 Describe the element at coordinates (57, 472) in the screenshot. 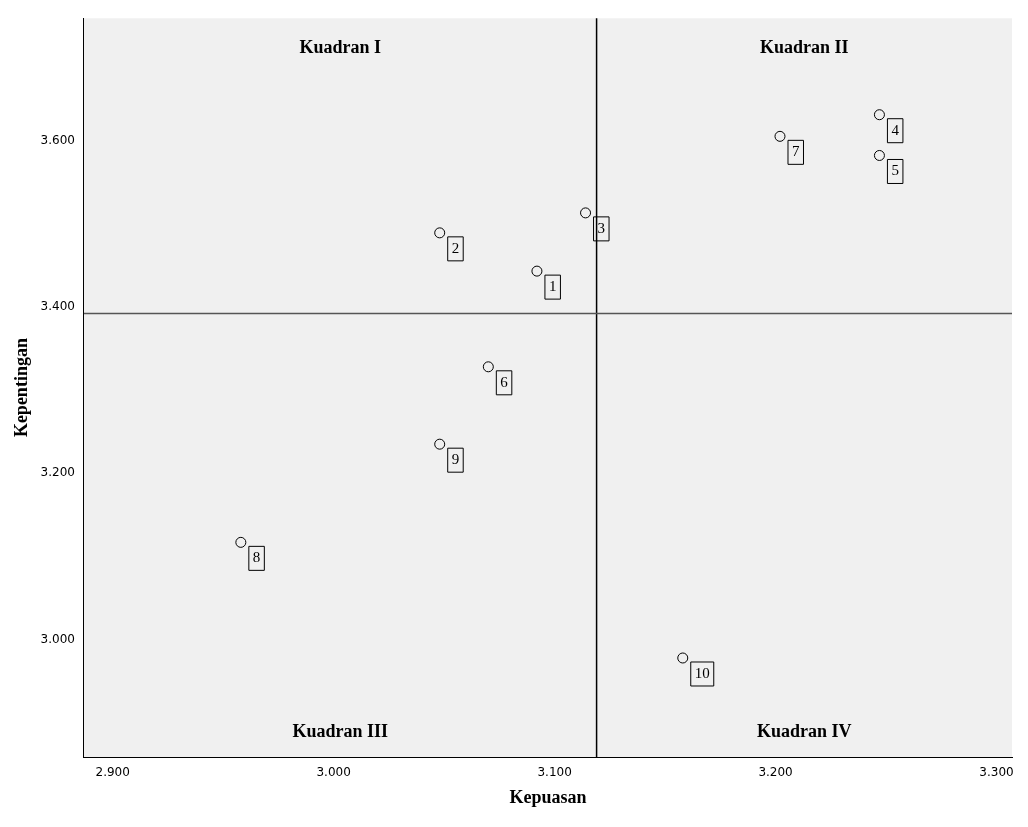

I see `y-tick-label: 3.200` at that location.